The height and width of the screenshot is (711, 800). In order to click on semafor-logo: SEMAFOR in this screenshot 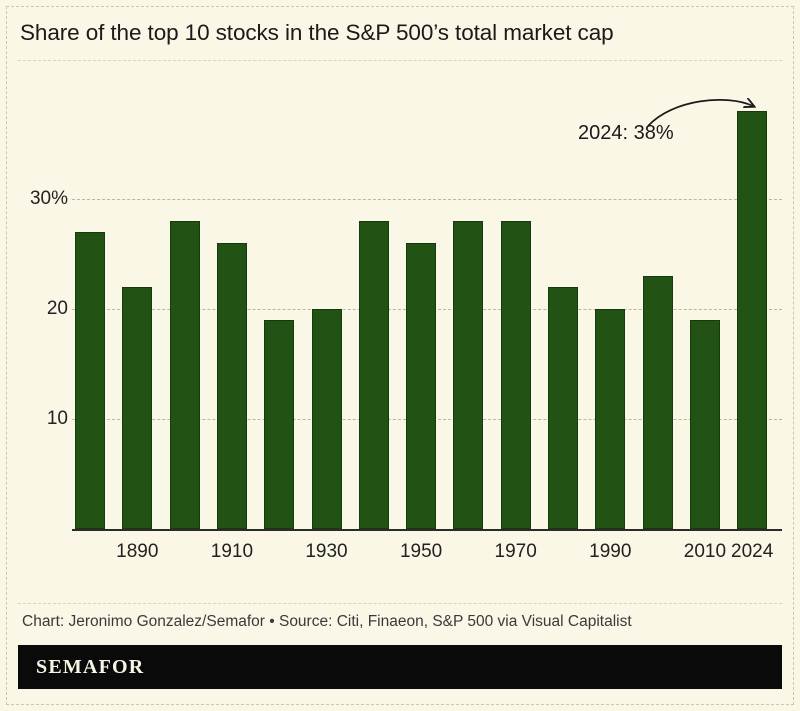, I will do `click(90, 667)`.